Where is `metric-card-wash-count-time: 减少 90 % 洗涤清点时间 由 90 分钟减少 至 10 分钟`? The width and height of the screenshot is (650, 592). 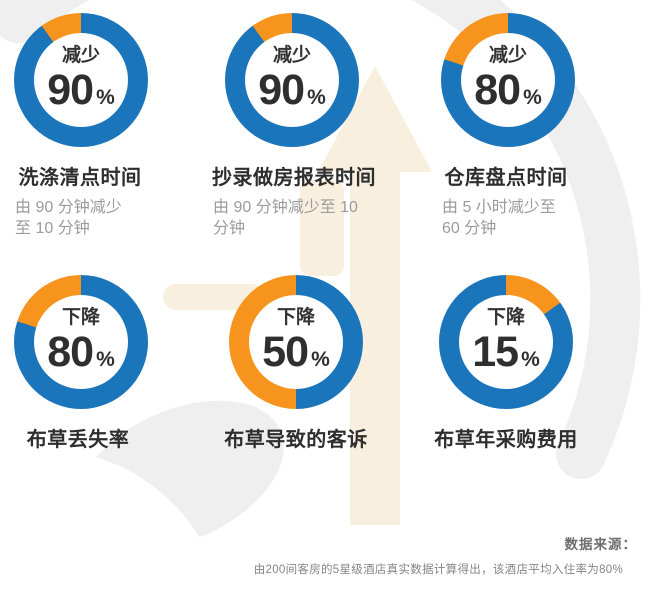 metric-card-wash-count-time: 减少 90 % 洗涤清点时间 由 90 分钟减少 至 10 分钟 is located at coordinates (81, 126).